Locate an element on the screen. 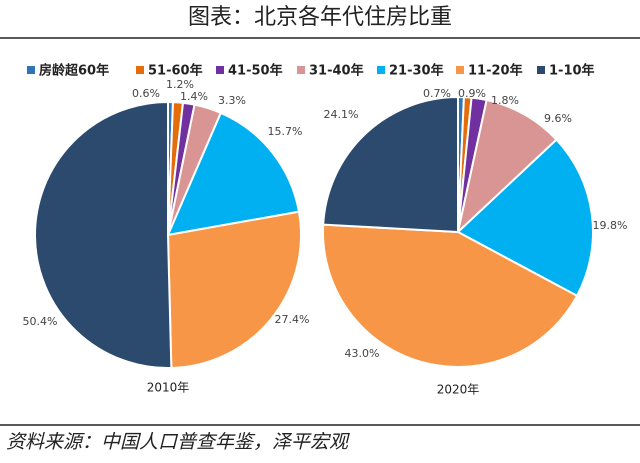 This screenshot has height=463, width=640. legend-label: 51-60年 is located at coordinates (175, 71).